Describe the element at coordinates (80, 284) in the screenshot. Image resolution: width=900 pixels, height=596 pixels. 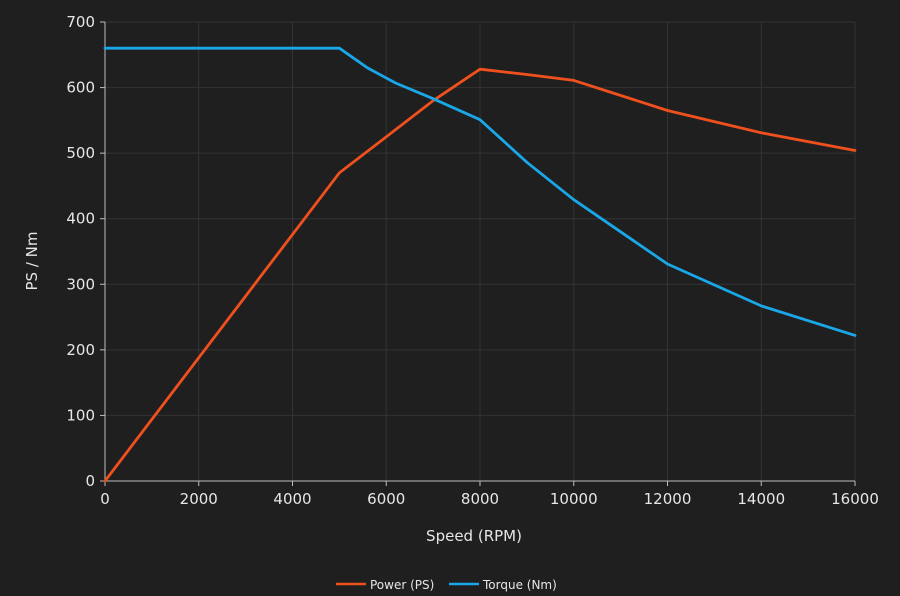
I see `y-tick-label-3: 300` at that location.